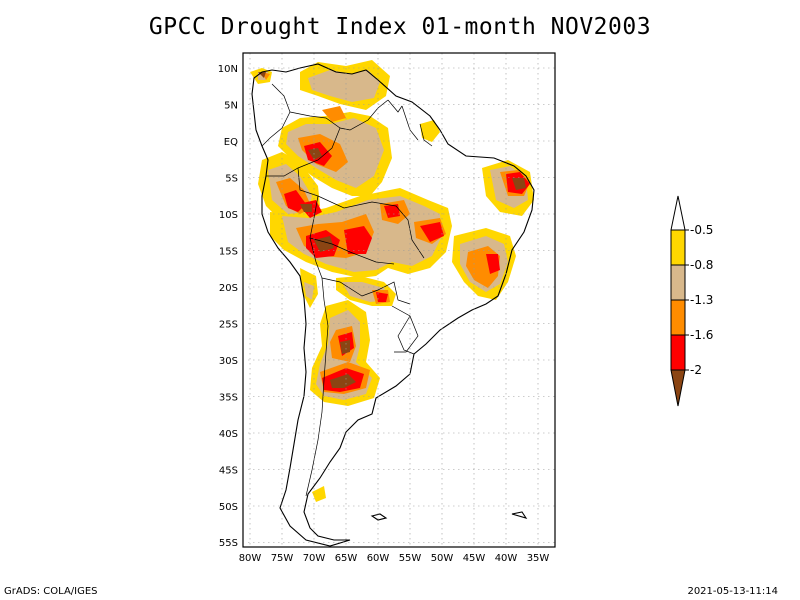  I want to click on lon-label: 50W, so click(442, 558).